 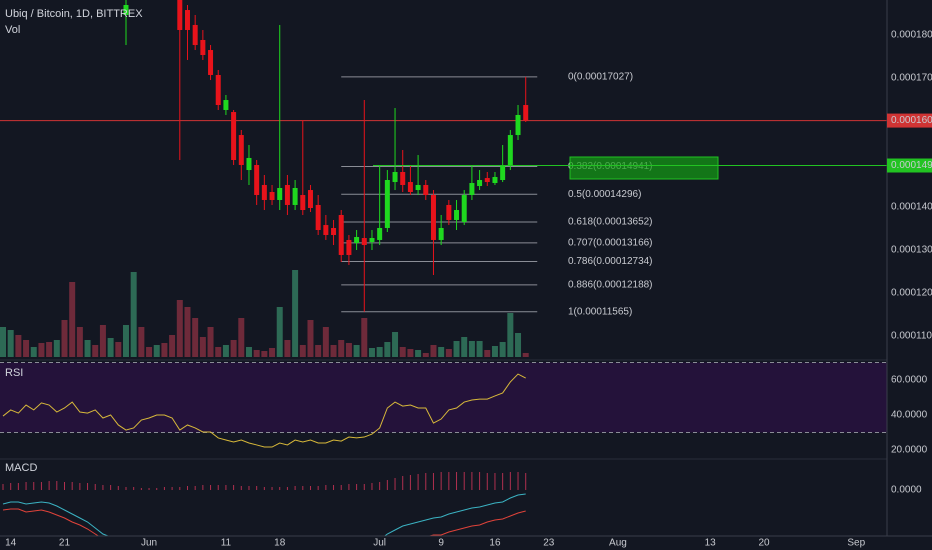 I want to click on horizontal-line-tag, so click(x=909, y=165).